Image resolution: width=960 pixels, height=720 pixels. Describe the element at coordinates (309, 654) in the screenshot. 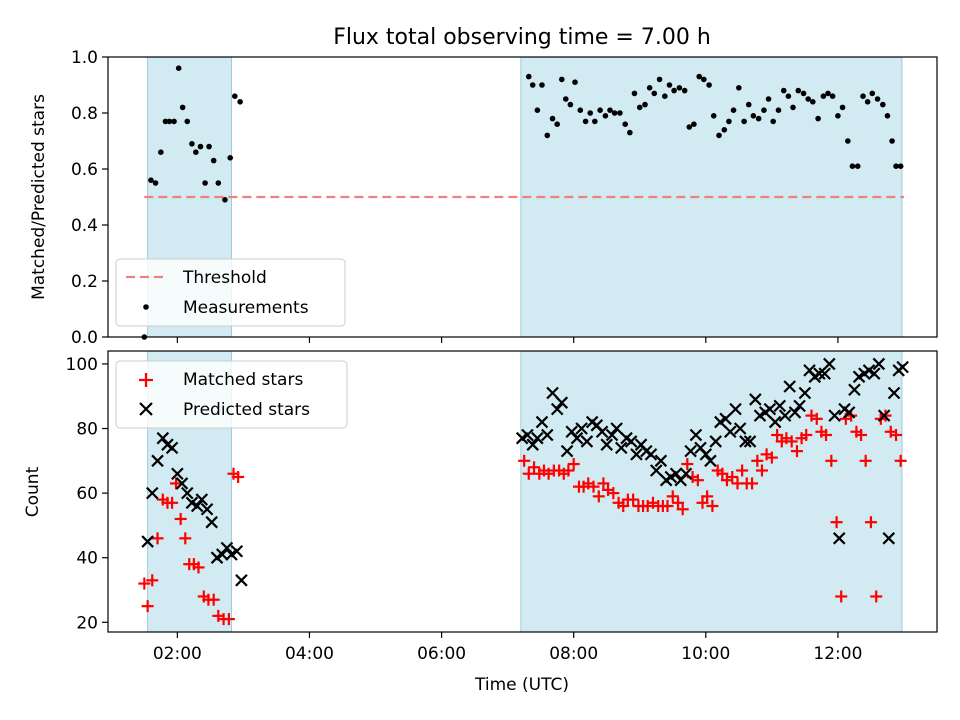

I see `x-tick-label: 04:00` at that location.